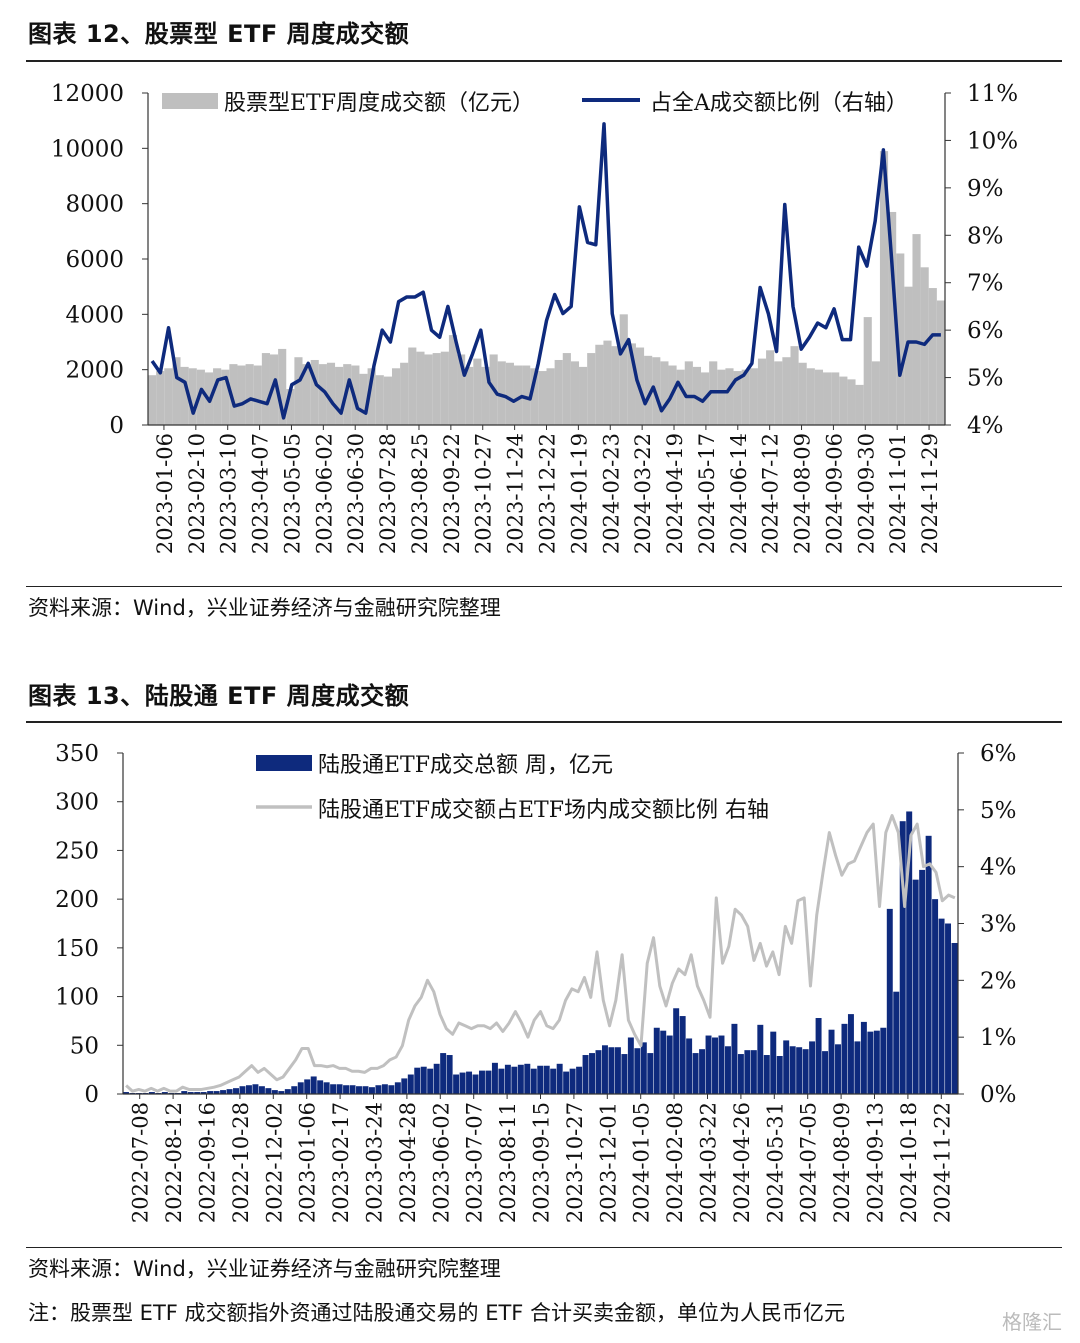 This screenshot has width=1080, height=1343. Describe the element at coordinates (341, 1162) in the screenshot. I see `x-tick-label: 2023-02-17` at that location.